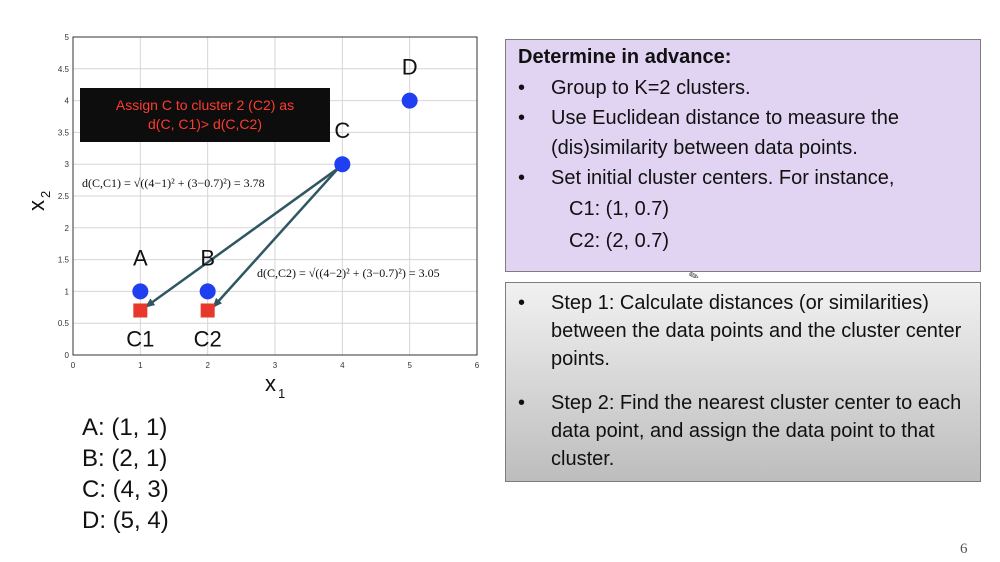 Image resolution: width=1000 pixels, height=562 pixels. I want to click on data-point-label: A, so click(140, 257).